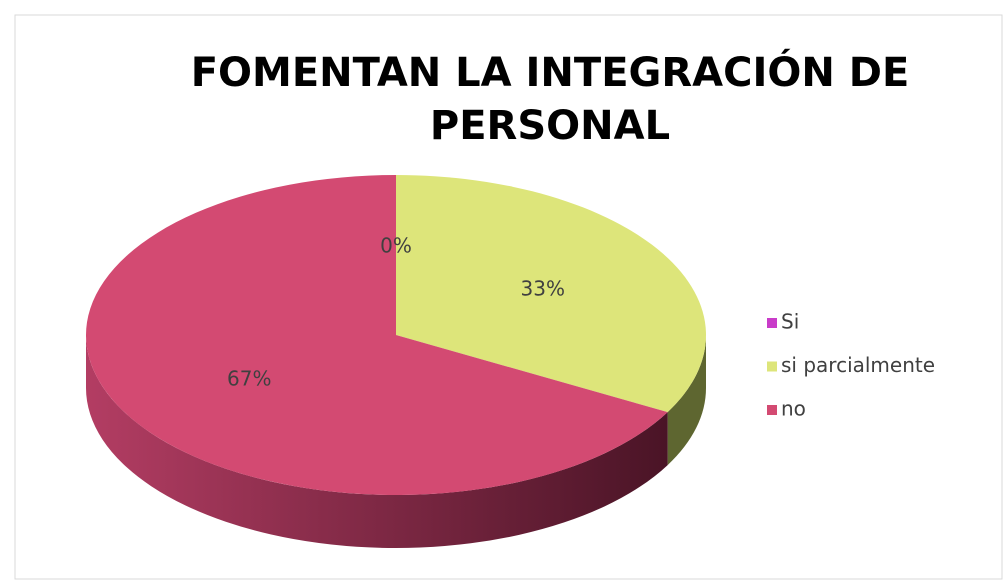  What do you see at coordinates (790, 322) in the screenshot?
I see `legend-label: Si` at bounding box center [790, 322].